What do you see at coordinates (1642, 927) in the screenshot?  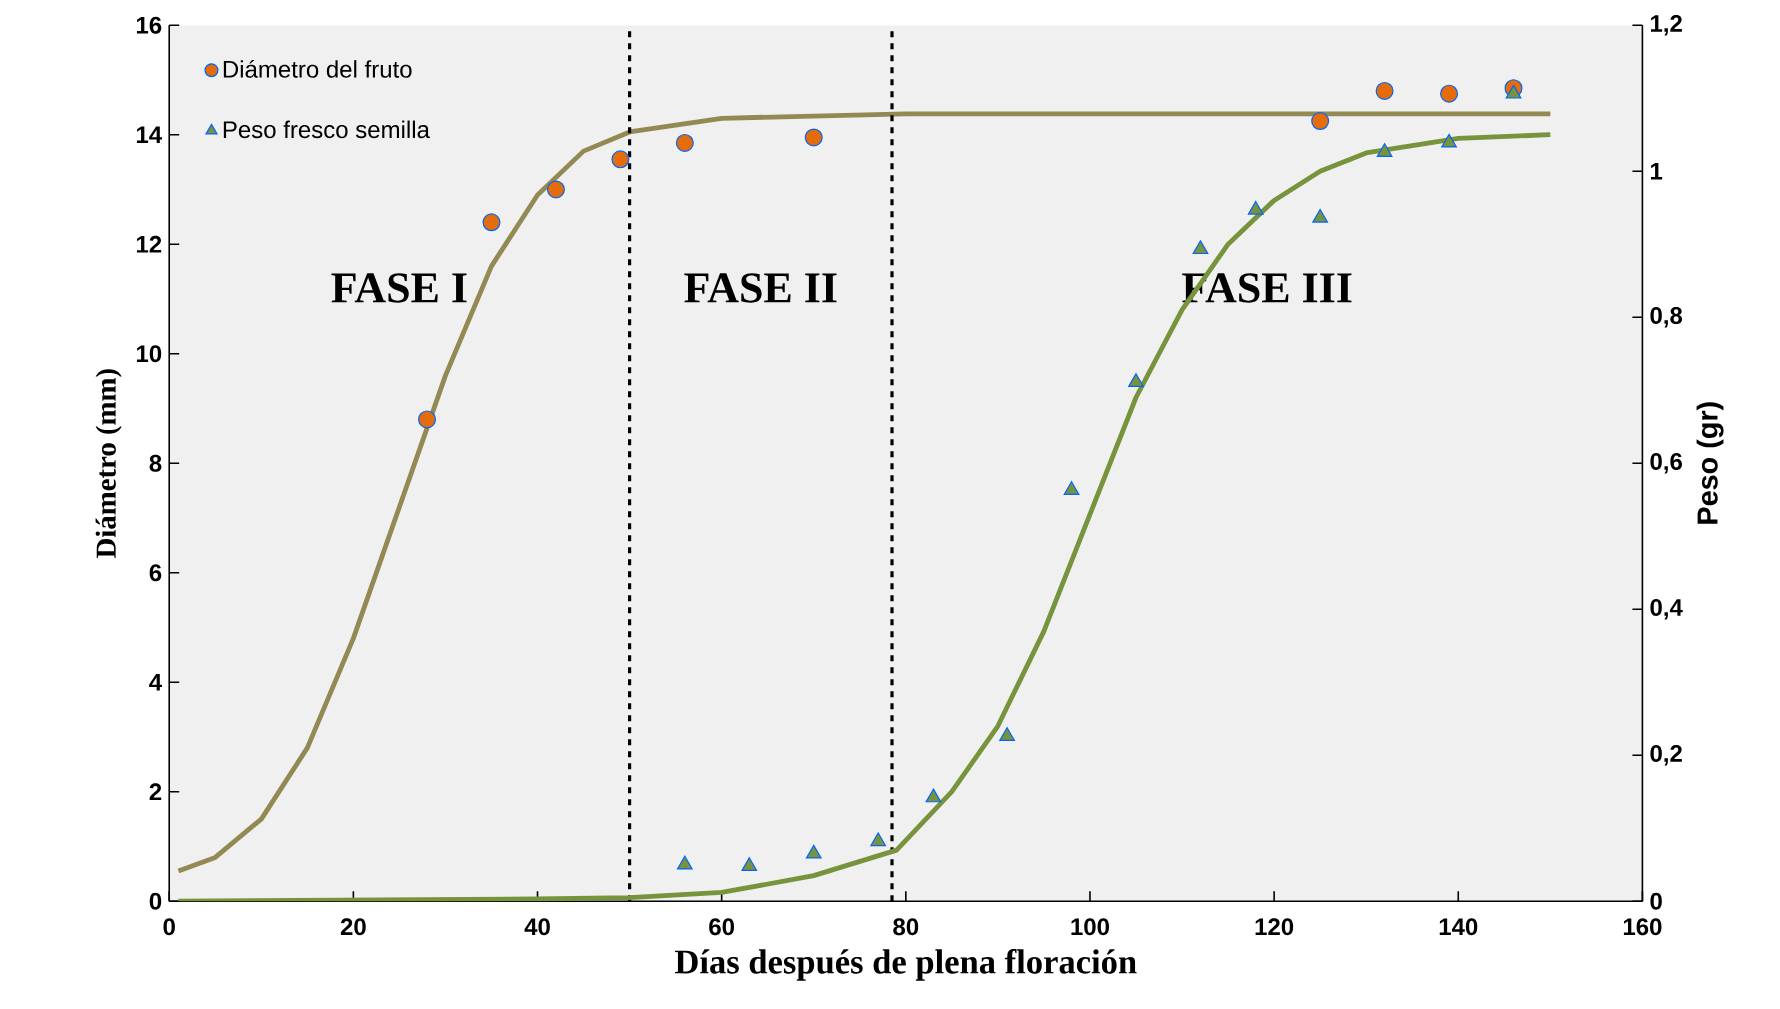 I see `x-tick-label: 160` at bounding box center [1642, 927].